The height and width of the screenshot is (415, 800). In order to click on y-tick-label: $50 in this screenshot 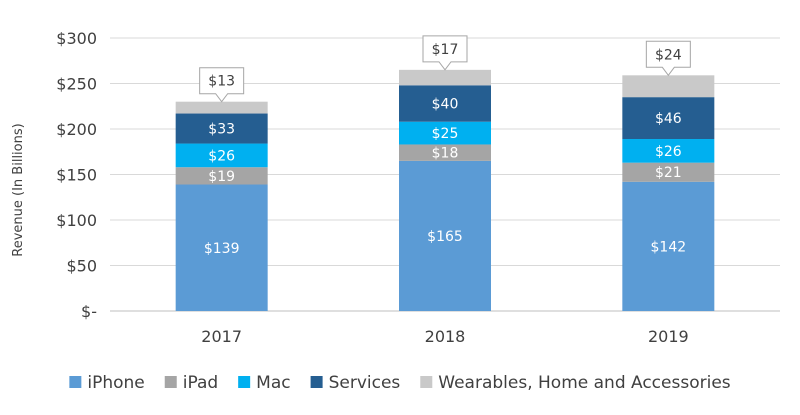, I will do `click(81, 266)`.